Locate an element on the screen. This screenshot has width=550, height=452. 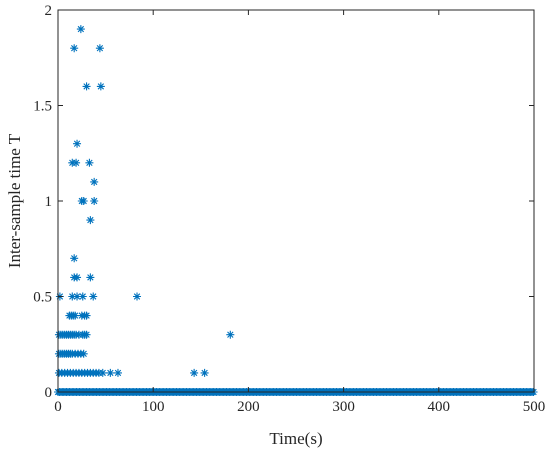
x-tick-label: 200 is located at coordinates (248, 407).